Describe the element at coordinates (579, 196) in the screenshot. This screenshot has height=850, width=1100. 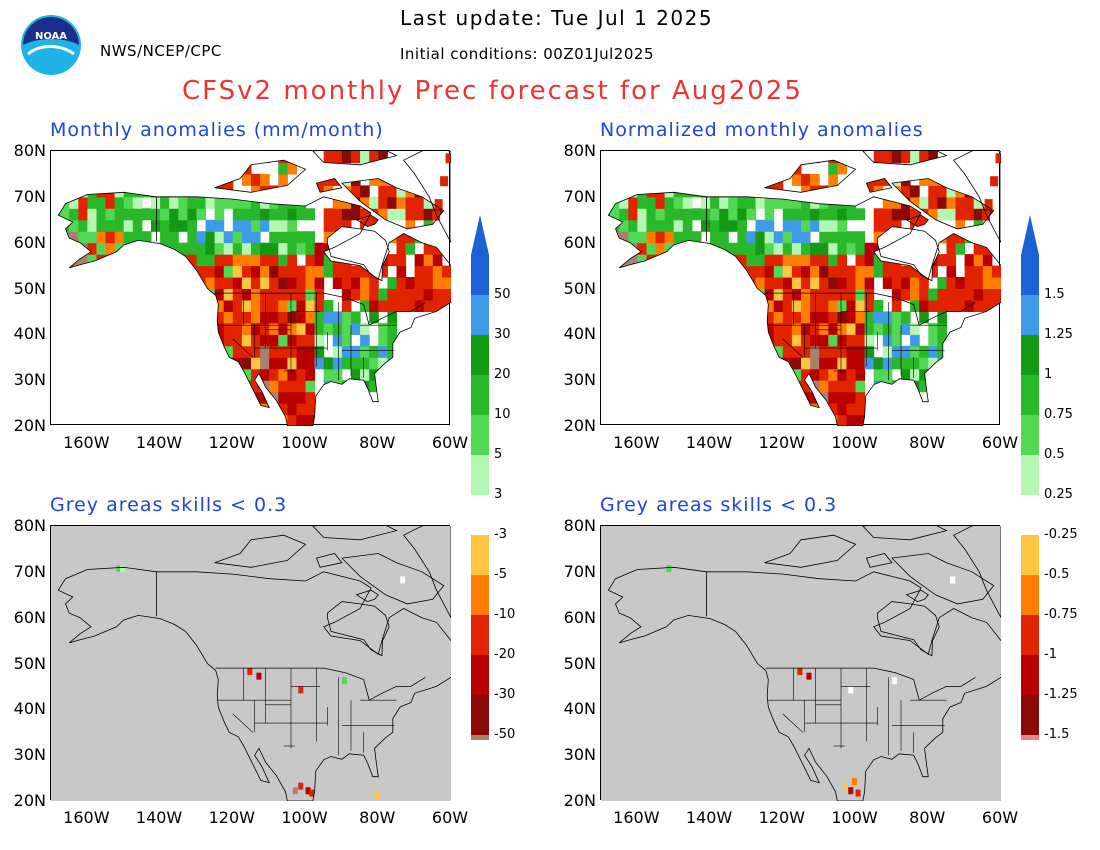
I see `lat-label: 70N` at that location.